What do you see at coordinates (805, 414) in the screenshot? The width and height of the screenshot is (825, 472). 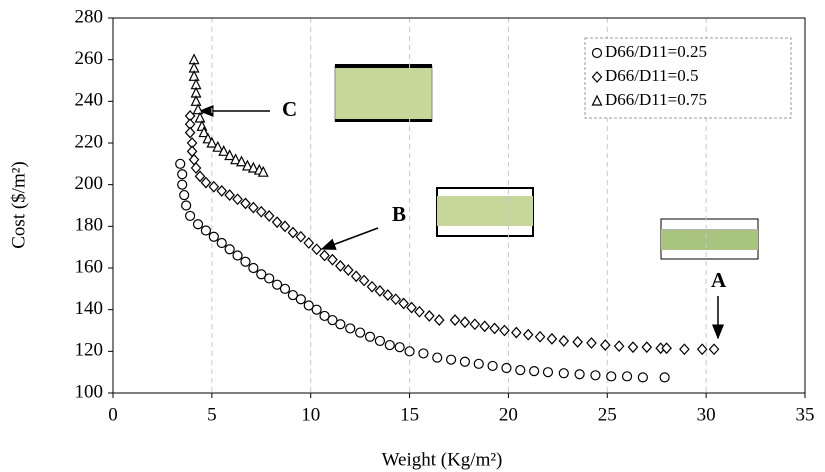 I see `x-tick-label: 35` at bounding box center [805, 414].